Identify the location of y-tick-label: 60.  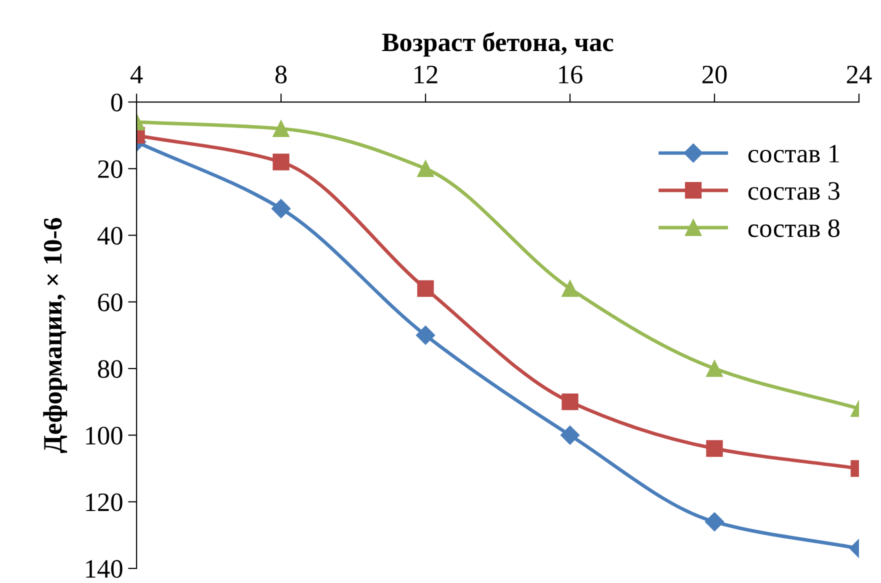
(110, 303).